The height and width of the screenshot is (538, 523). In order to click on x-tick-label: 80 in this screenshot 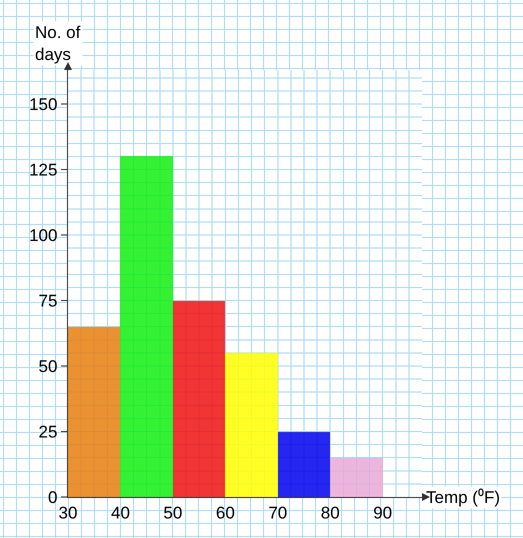, I will do `click(330, 513)`.